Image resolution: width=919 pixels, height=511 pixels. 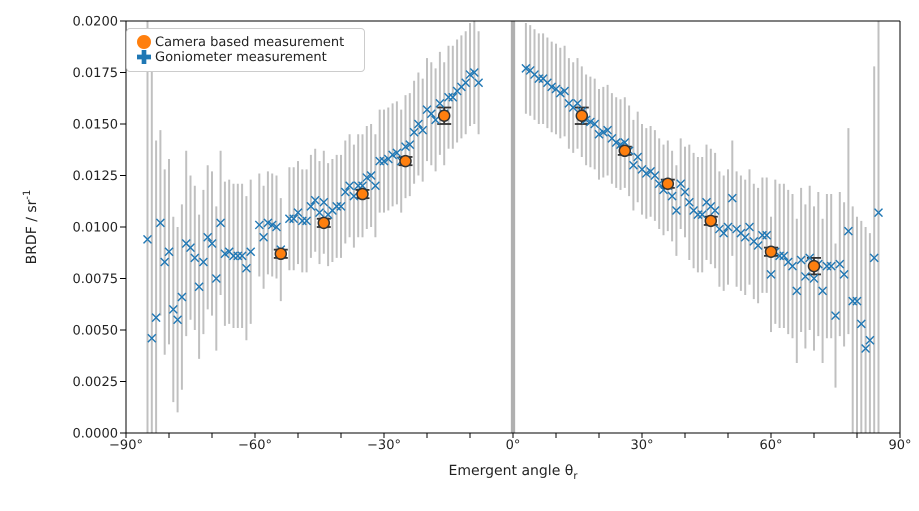 What do you see at coordinates (95, 382) in the screenshot?
I see `y-tick-label: 0.0025` at bounding box center [95, 382].